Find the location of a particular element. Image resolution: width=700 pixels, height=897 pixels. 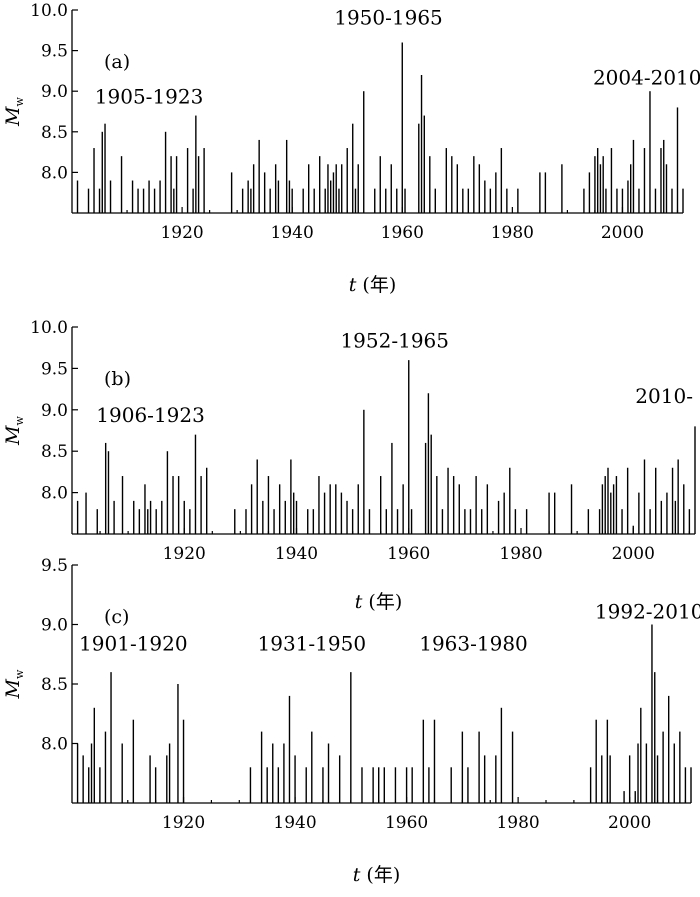

panel-b-ylabel-main: M is located at coordinates (13, 435).